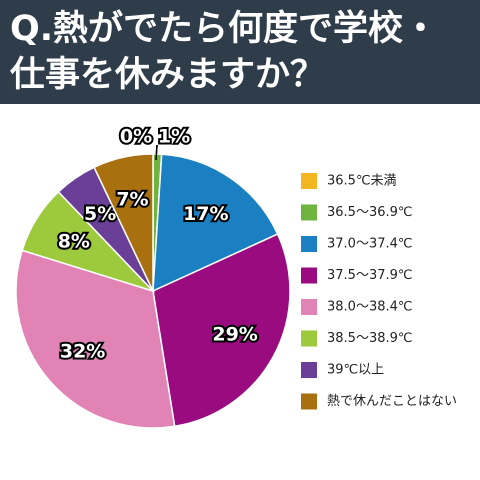 The width and height of the screenshot is (480, 480). Describe the element at coordinates (132, 200) in the screenshot. I see `value-label: 7%` at that location.